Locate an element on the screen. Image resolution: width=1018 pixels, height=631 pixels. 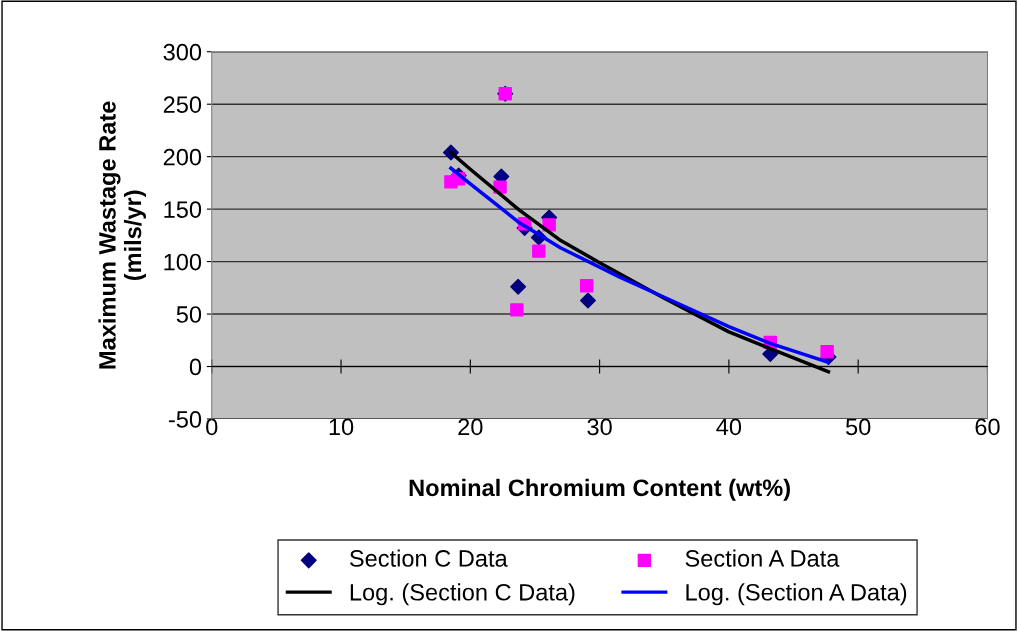
x-tick-label: 20 is located at coordinates (470, 427).